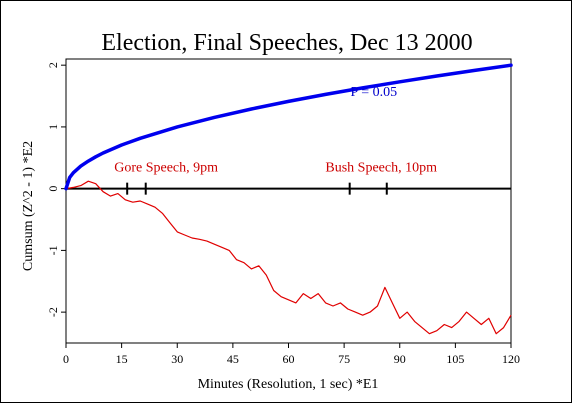 The image size is (572, 404). I want to click on x-tick-label: 75, so click(344, 359).